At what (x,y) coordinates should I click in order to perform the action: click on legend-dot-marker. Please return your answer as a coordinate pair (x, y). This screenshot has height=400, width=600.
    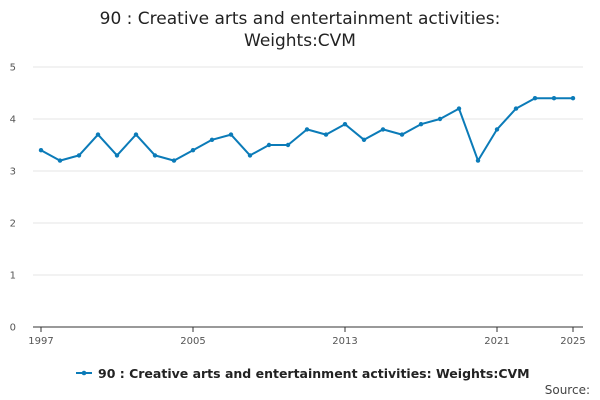
    Looking at the image, I should click on (84, 373).